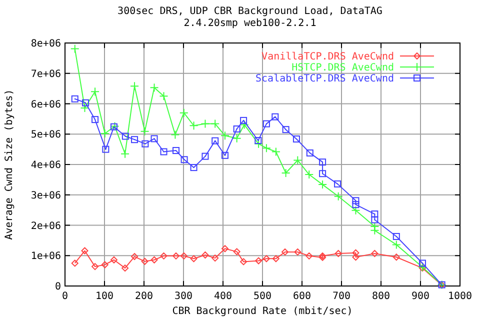  Describe the element at coordinates (223, 296) in the screenshot. I see `x-tick-label: 400` at that location.